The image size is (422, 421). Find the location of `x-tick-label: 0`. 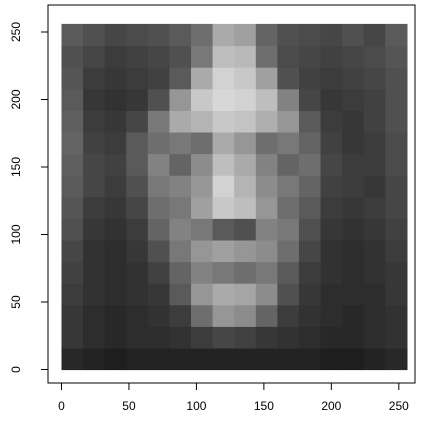

x-tick-label: 0 is located at coordinates (61, 406).